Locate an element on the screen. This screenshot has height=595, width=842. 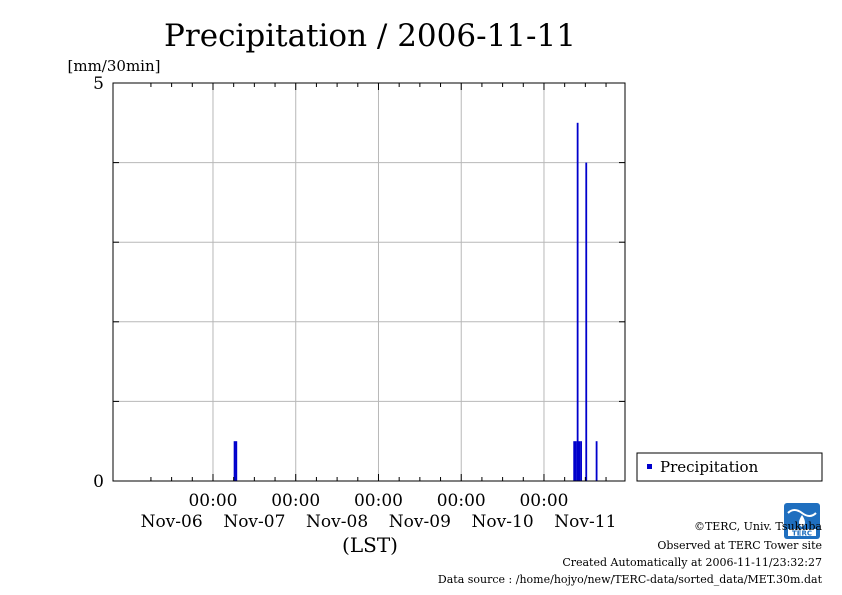
legend-box is located at coordinates (729, 467).